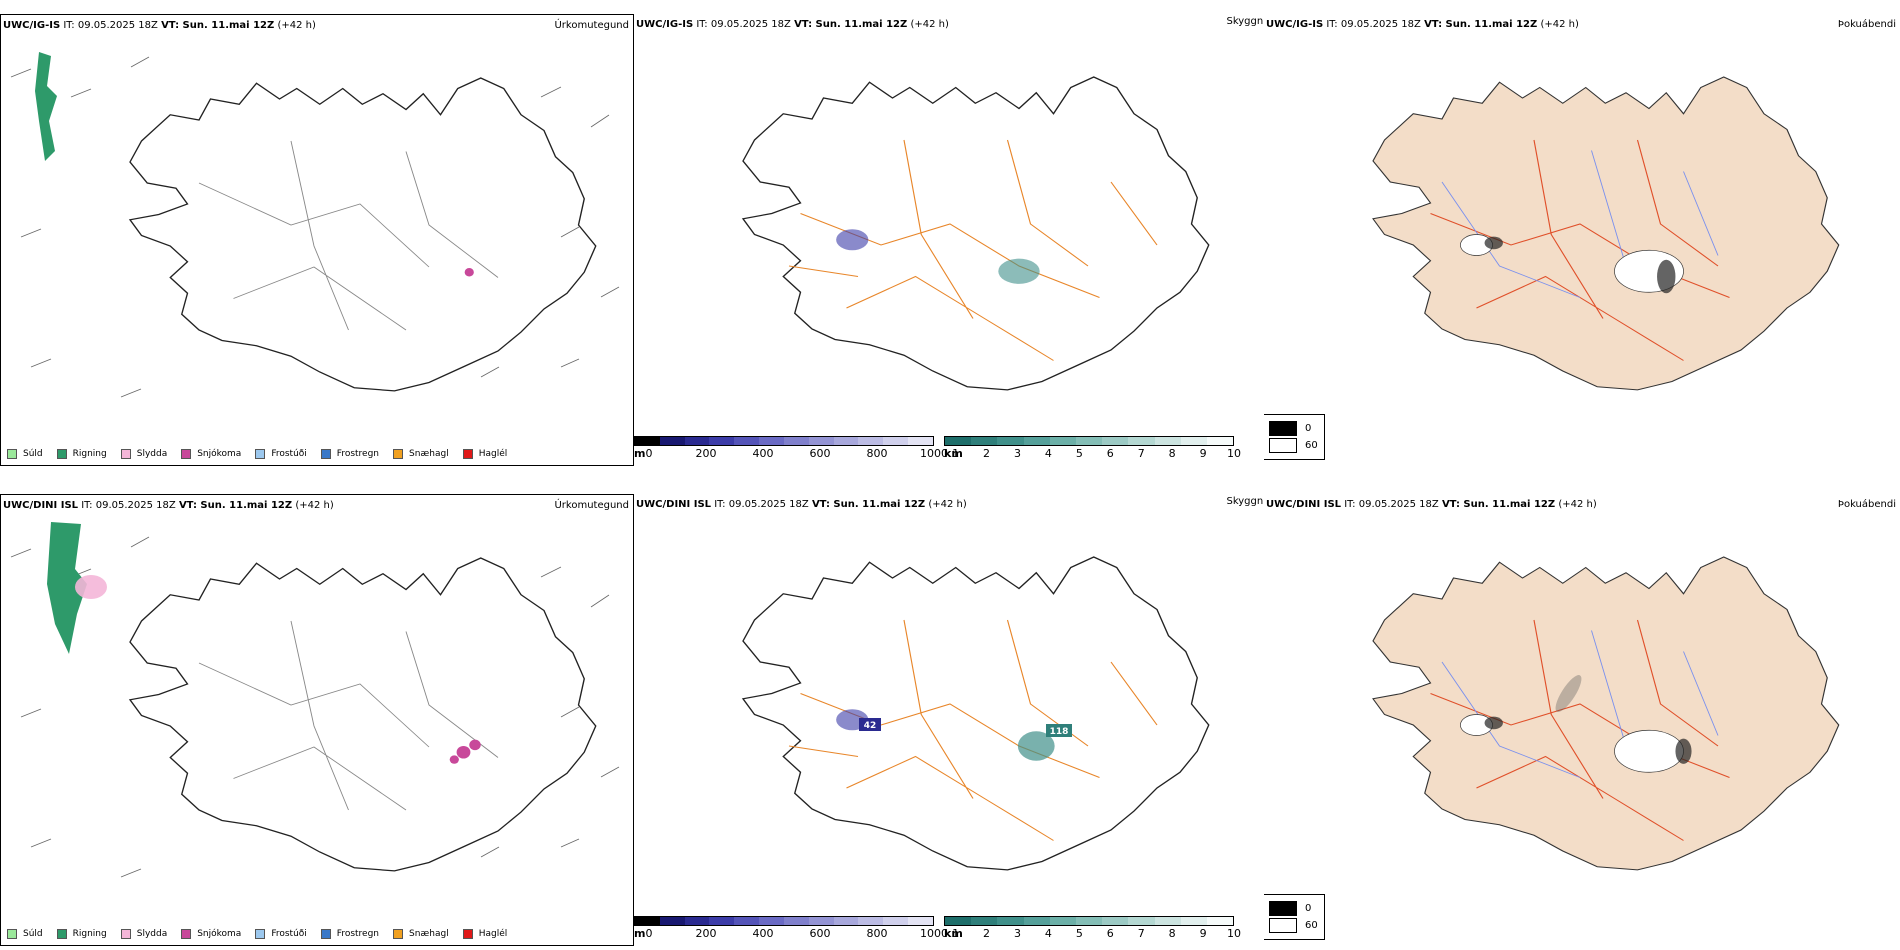 Image resolution: width=1900 pixels, height=950 pixels. I want to click on colorbar-tick: 6, so click(1110, 933).